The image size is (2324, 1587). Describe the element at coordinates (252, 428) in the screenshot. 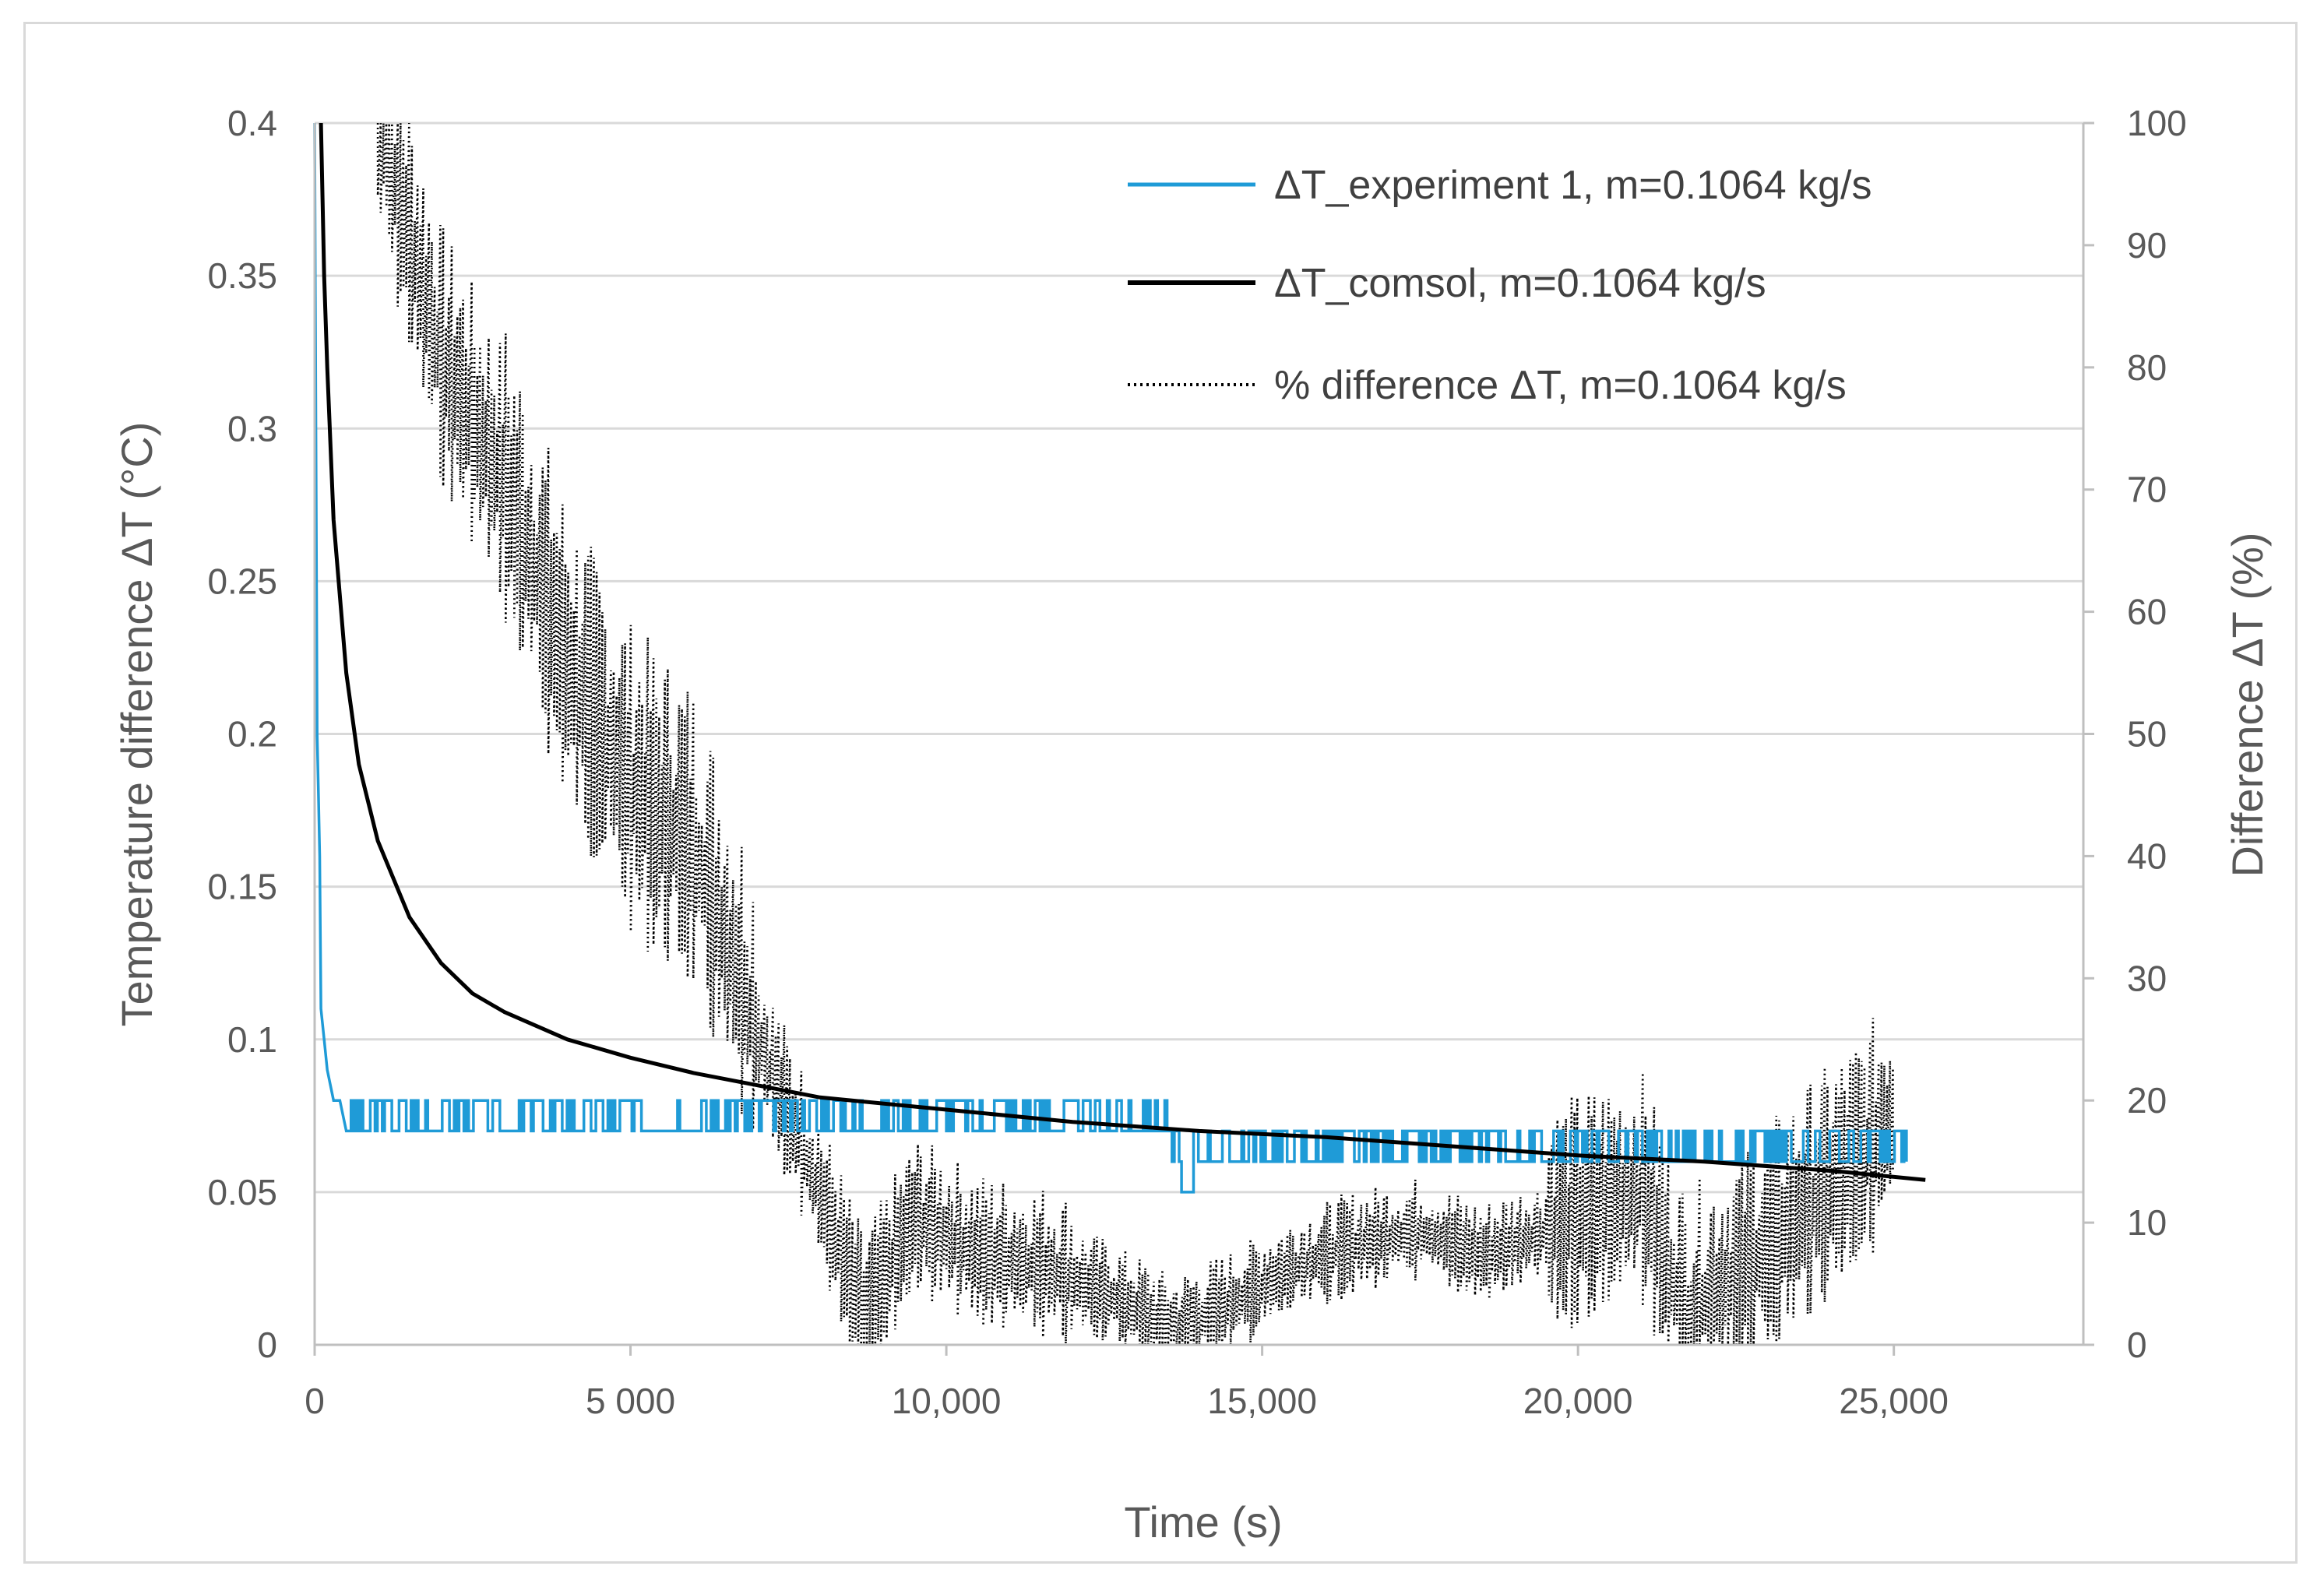

I see `y-tick-label: 0.3` at that location.